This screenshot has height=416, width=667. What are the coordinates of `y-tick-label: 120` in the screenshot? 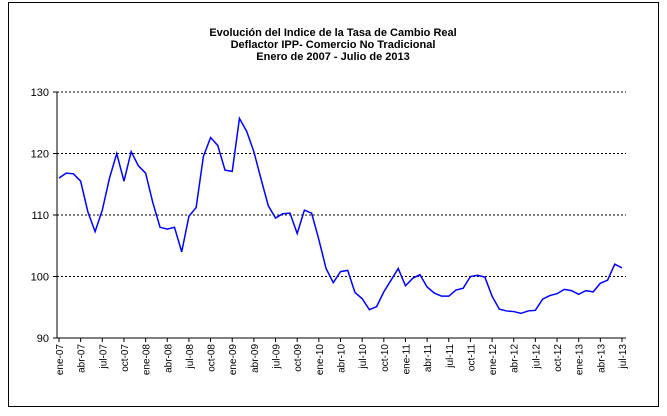 It's located at (40, 155).